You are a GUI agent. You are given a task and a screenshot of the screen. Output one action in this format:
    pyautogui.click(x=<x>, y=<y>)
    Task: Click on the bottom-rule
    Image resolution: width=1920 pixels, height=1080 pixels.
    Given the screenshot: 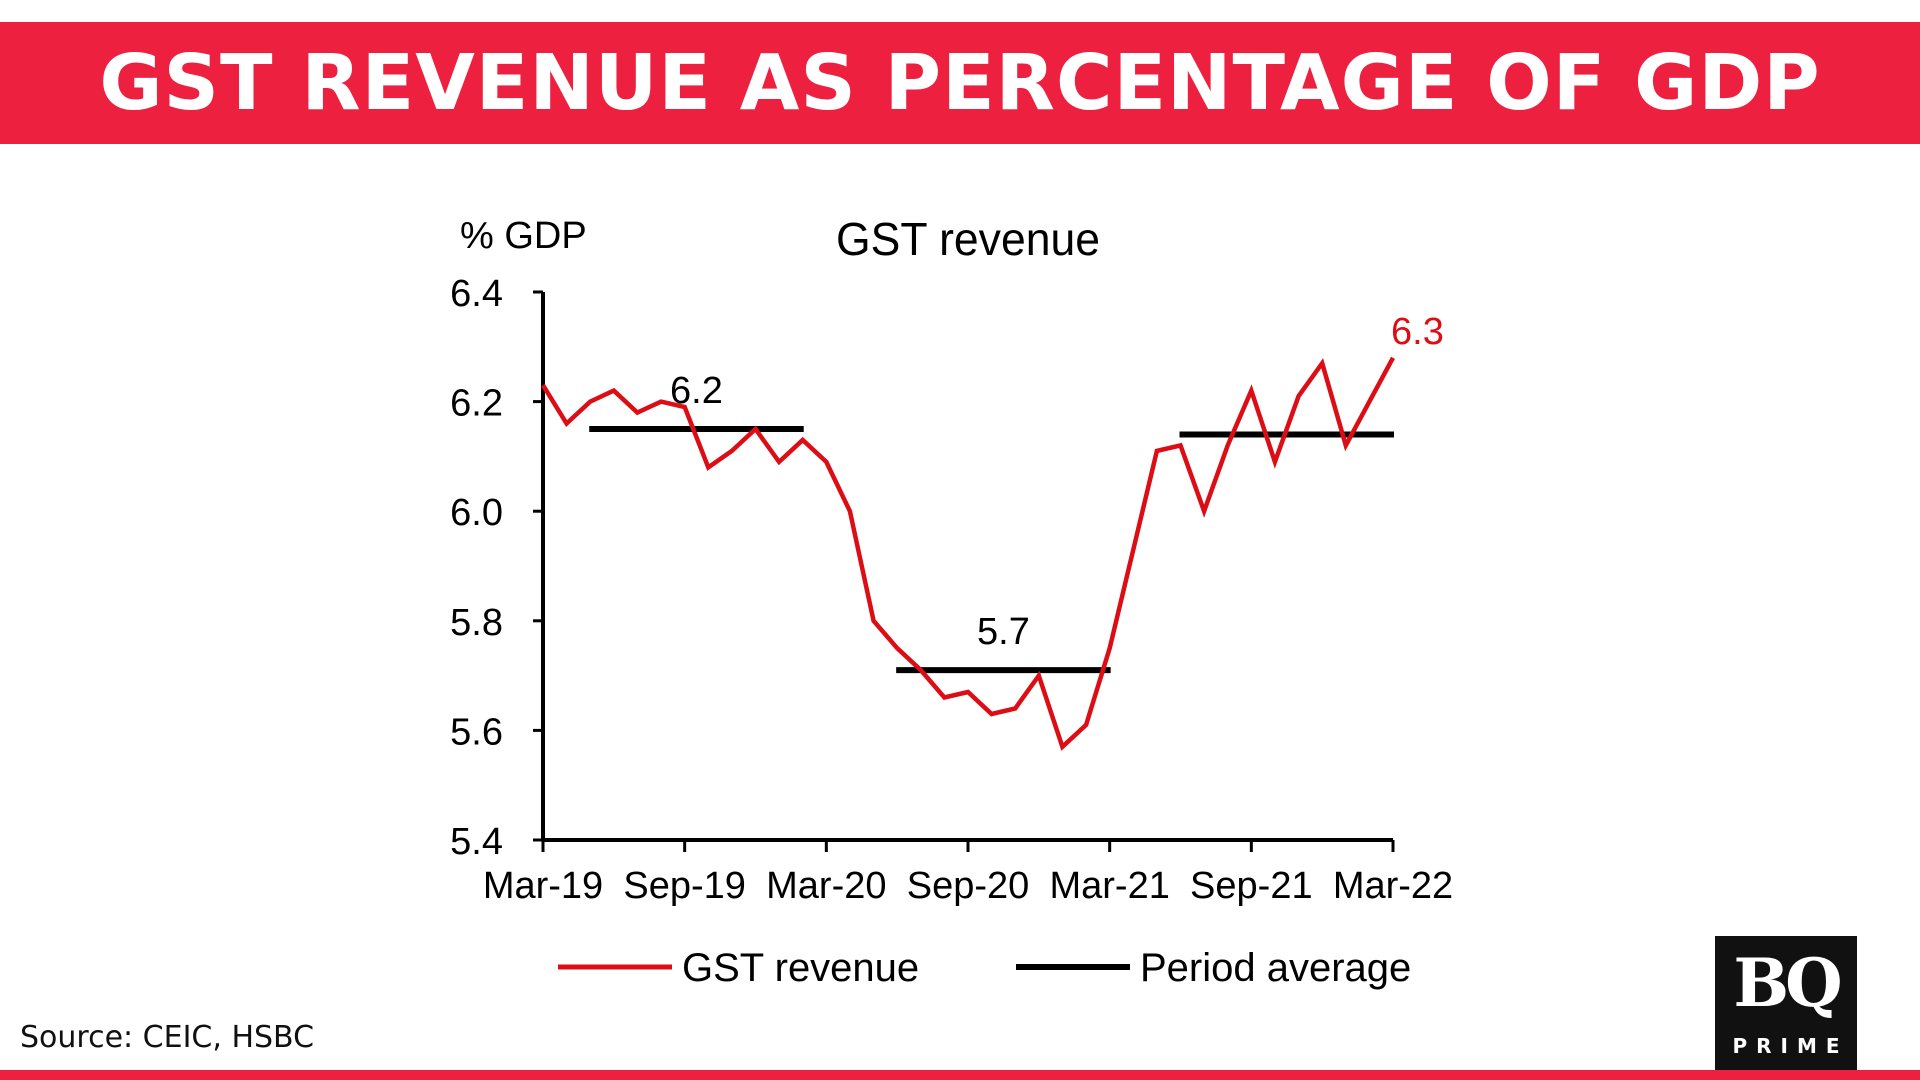 What is the action you would take?
    pyautogui.click(x=960, y=1075)
    